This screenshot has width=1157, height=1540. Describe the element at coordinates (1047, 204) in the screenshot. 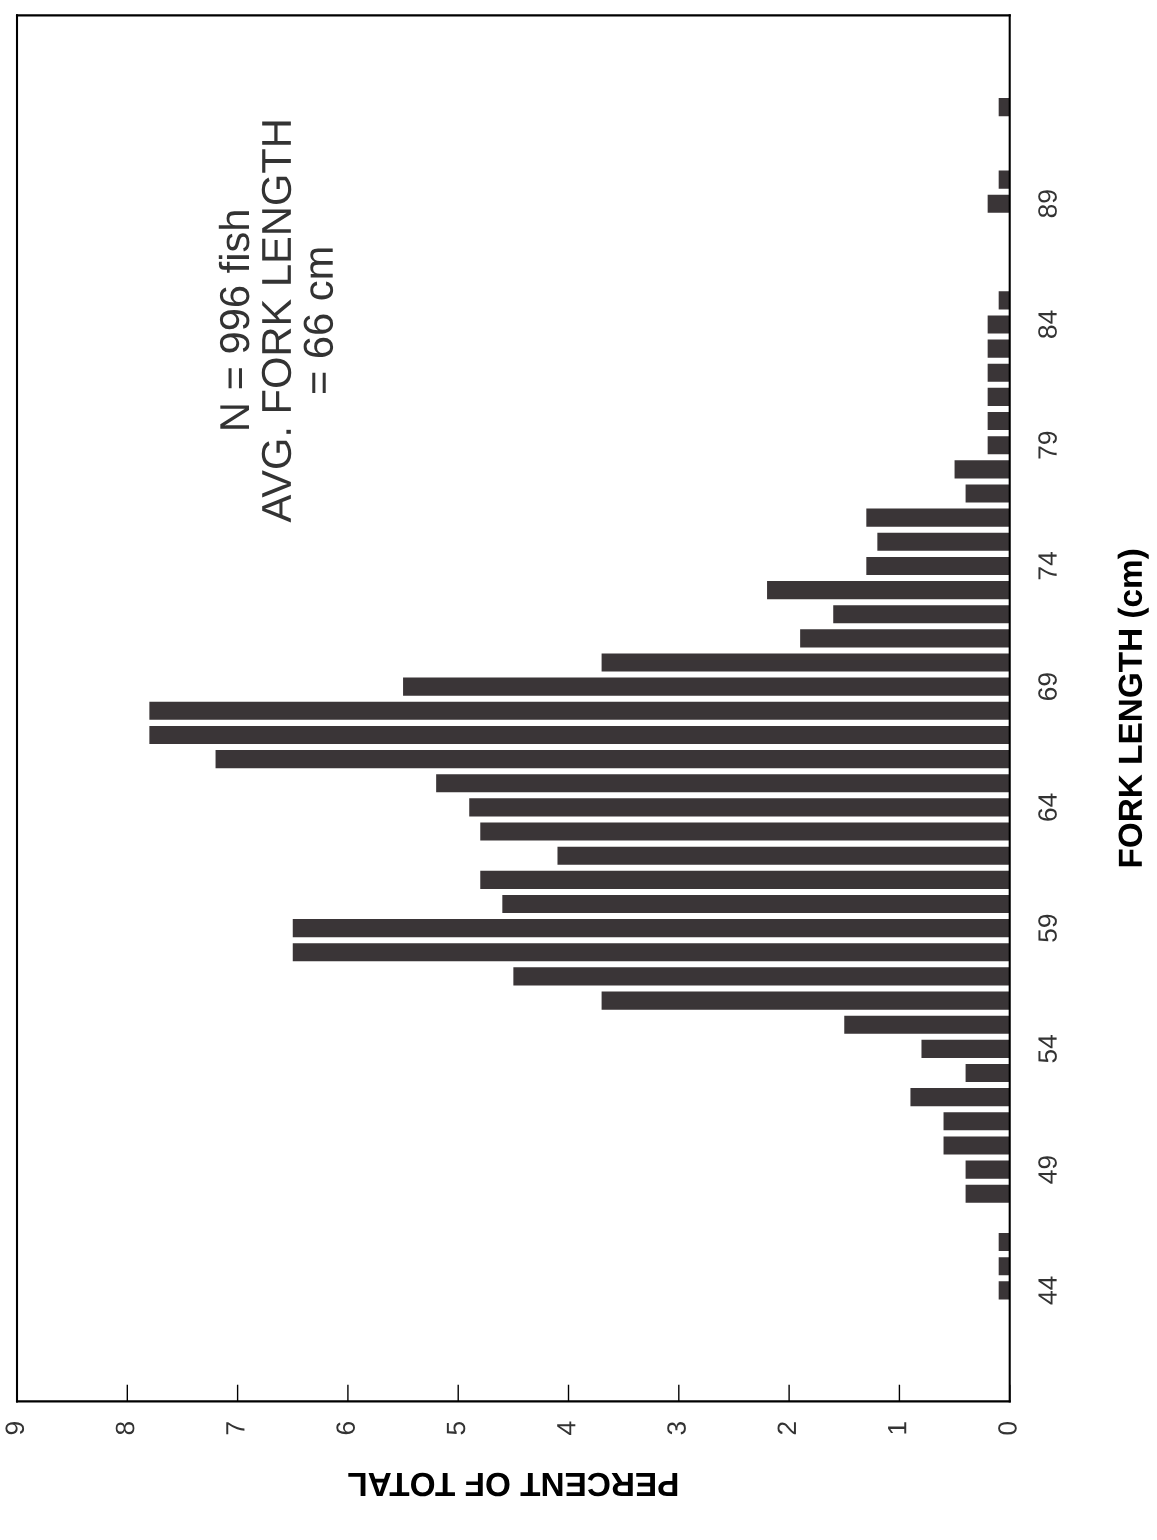

I see `y-tick-label: 89` at that location.